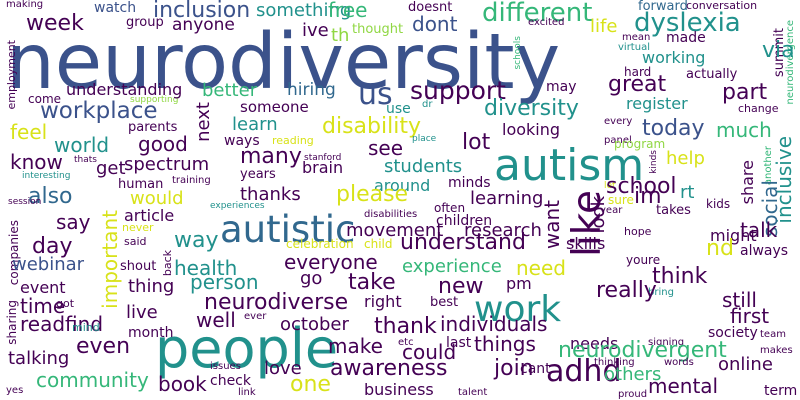 This screenshot has width=800, height=400. I want to click on word: world, so click(82, 145).